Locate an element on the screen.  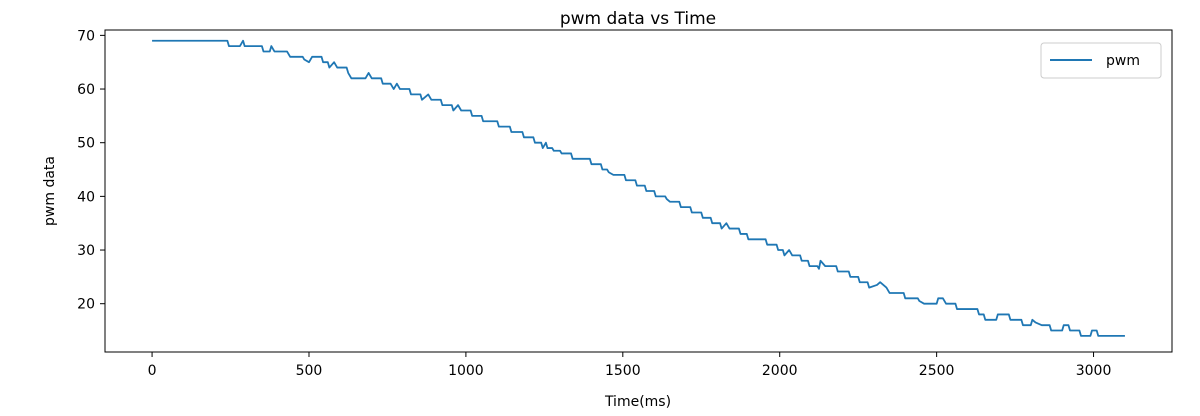
x-tick-label: 3000 is located at coordinates (1094, 371).